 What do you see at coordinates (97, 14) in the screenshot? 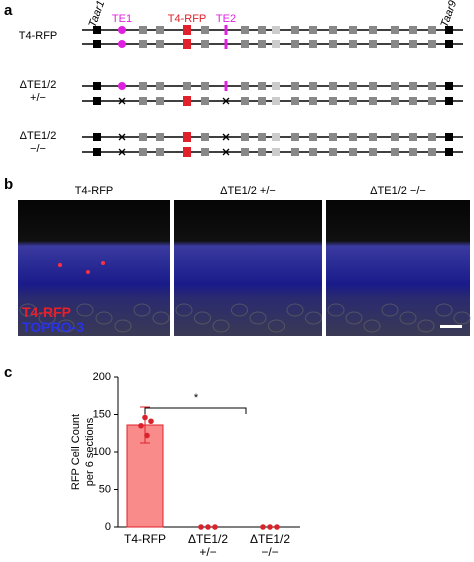
I see `gene-label: Taar1` at bounding box center [97, 14].